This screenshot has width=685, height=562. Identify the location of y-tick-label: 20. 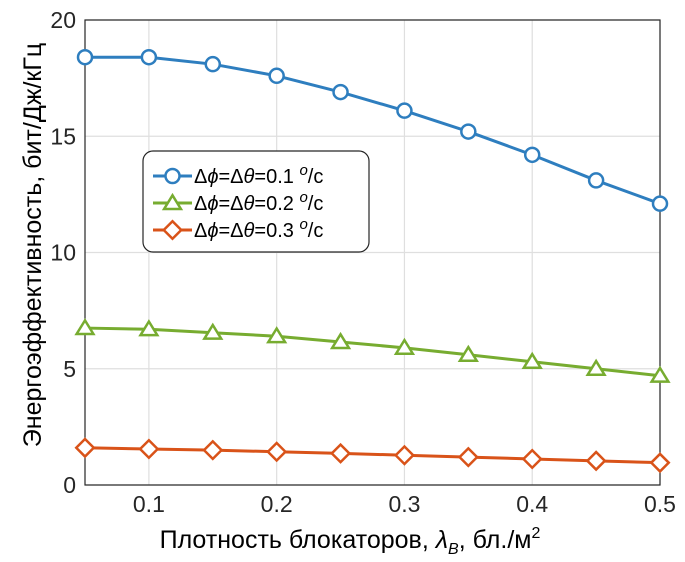
(63, 20).